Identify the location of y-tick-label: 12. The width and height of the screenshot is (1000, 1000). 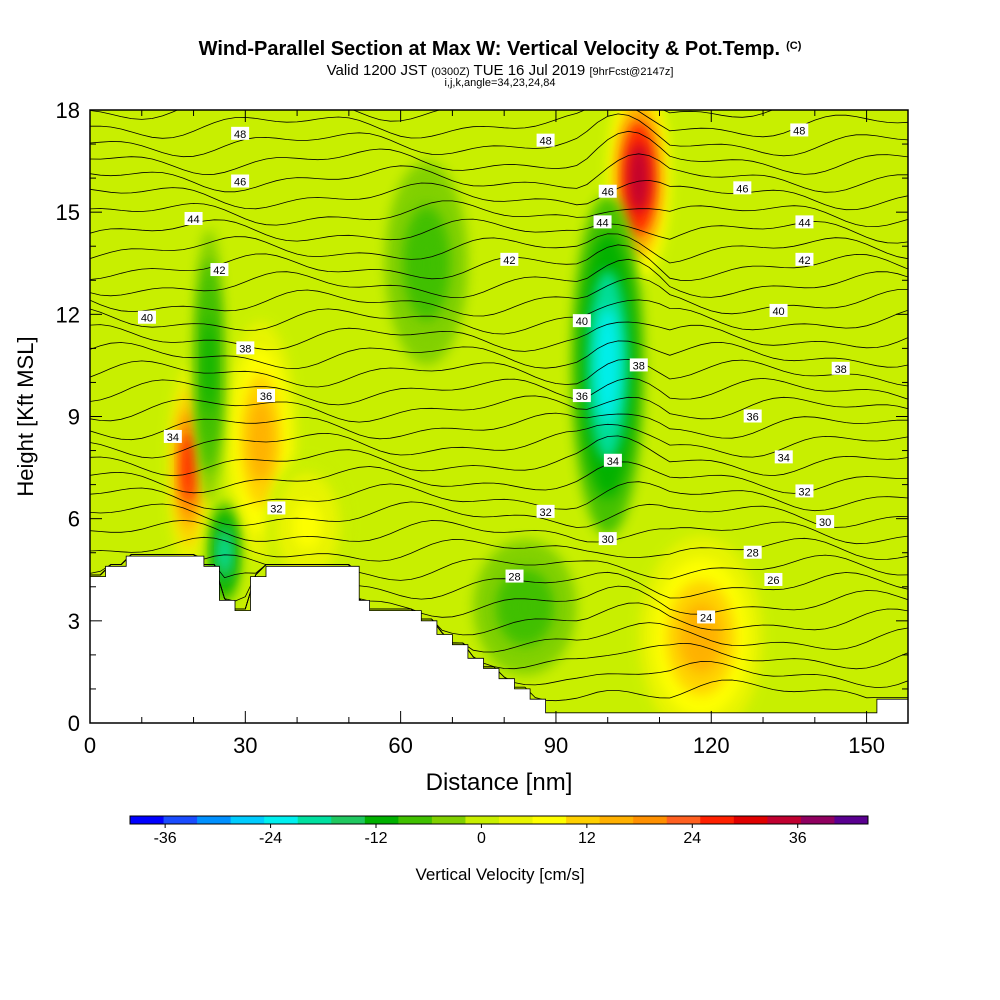
(68, 314).